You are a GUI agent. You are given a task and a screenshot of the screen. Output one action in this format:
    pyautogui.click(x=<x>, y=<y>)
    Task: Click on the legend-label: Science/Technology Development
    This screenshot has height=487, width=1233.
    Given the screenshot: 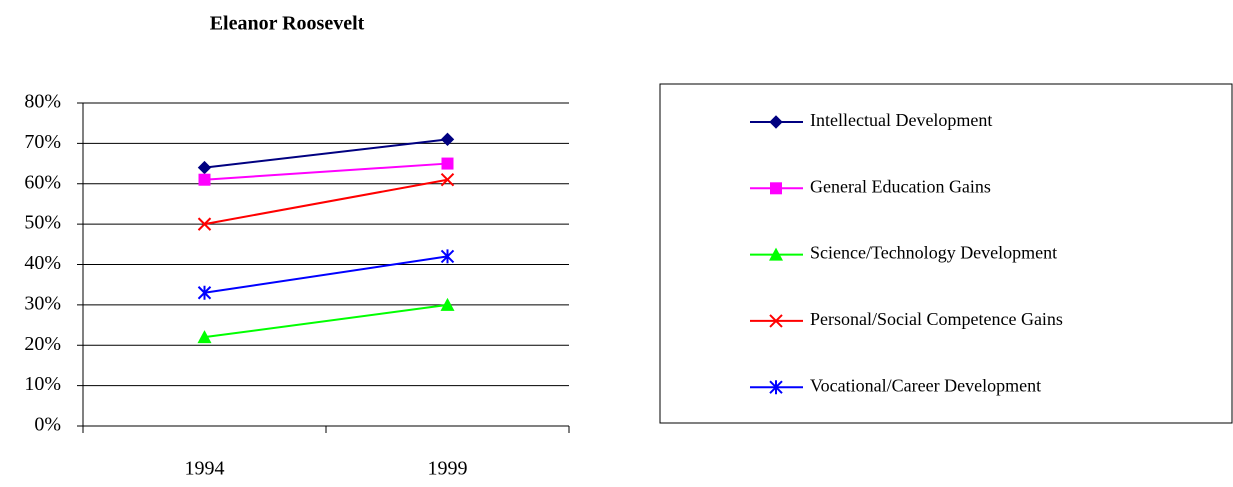 What is the action you would take?
    pyautogui.click(x=933, y=253)
    